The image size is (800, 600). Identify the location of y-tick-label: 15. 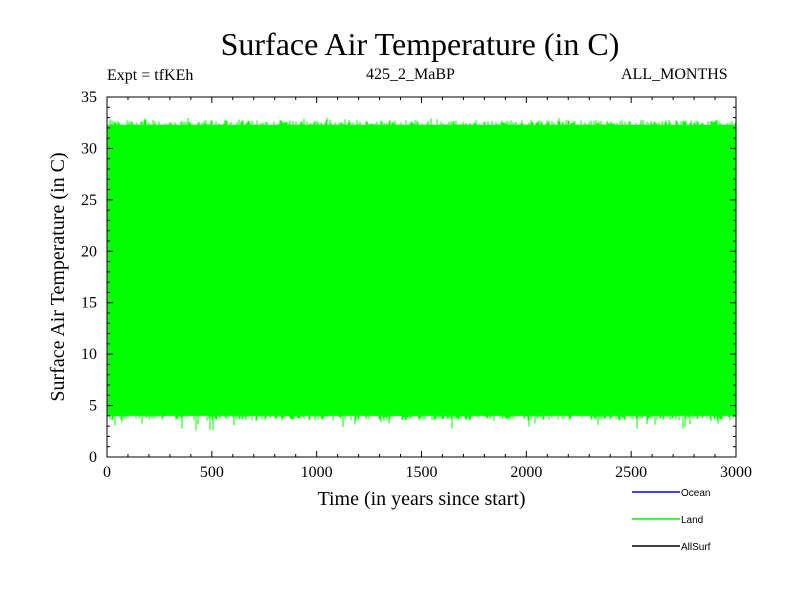
(89, 303).